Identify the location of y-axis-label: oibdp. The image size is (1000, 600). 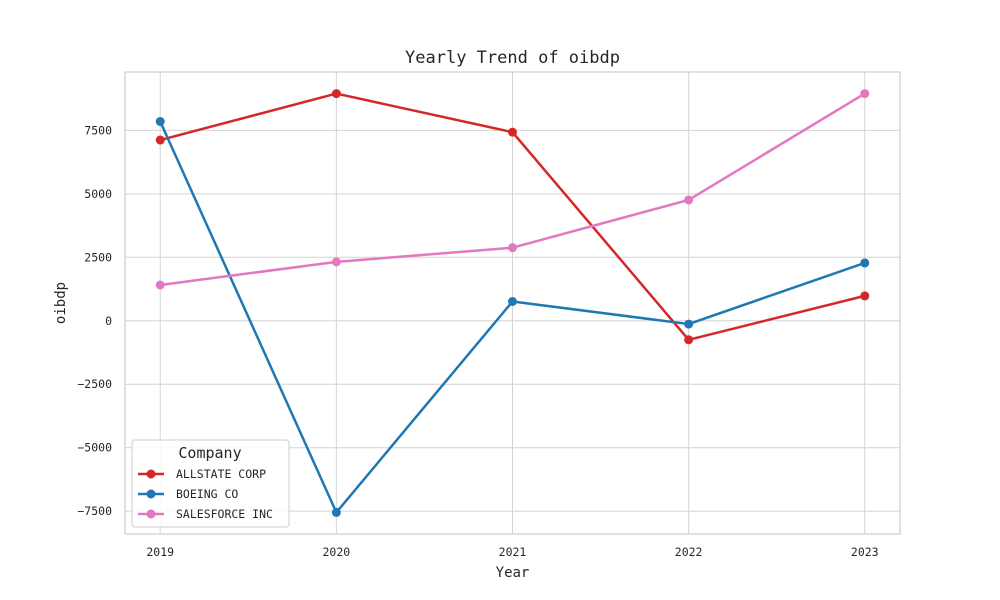
(61, 303).